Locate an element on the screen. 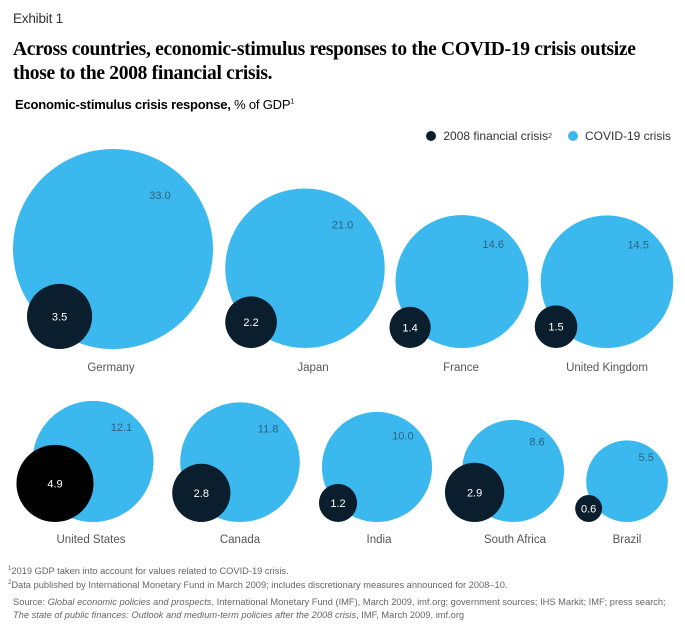 This screenshot has height=632, width=685. country-group-france: 14.6 1.4 France is located at coordinates (459, 294).